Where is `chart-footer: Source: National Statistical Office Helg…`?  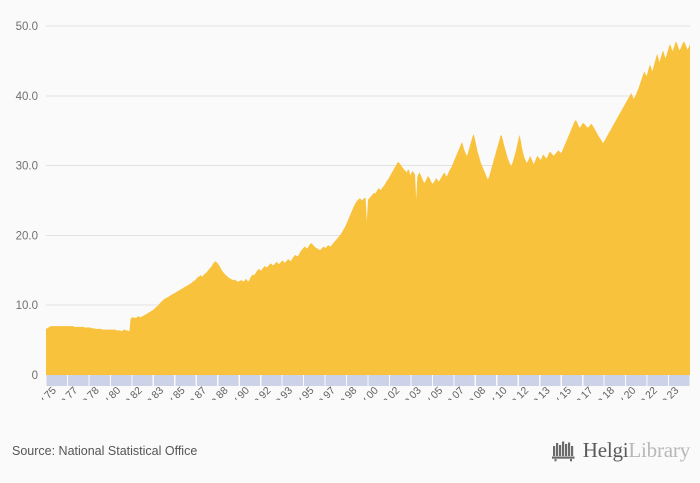 chart-footer: Source: National Statistical Office Helg… is located at coordinates (350, 456).